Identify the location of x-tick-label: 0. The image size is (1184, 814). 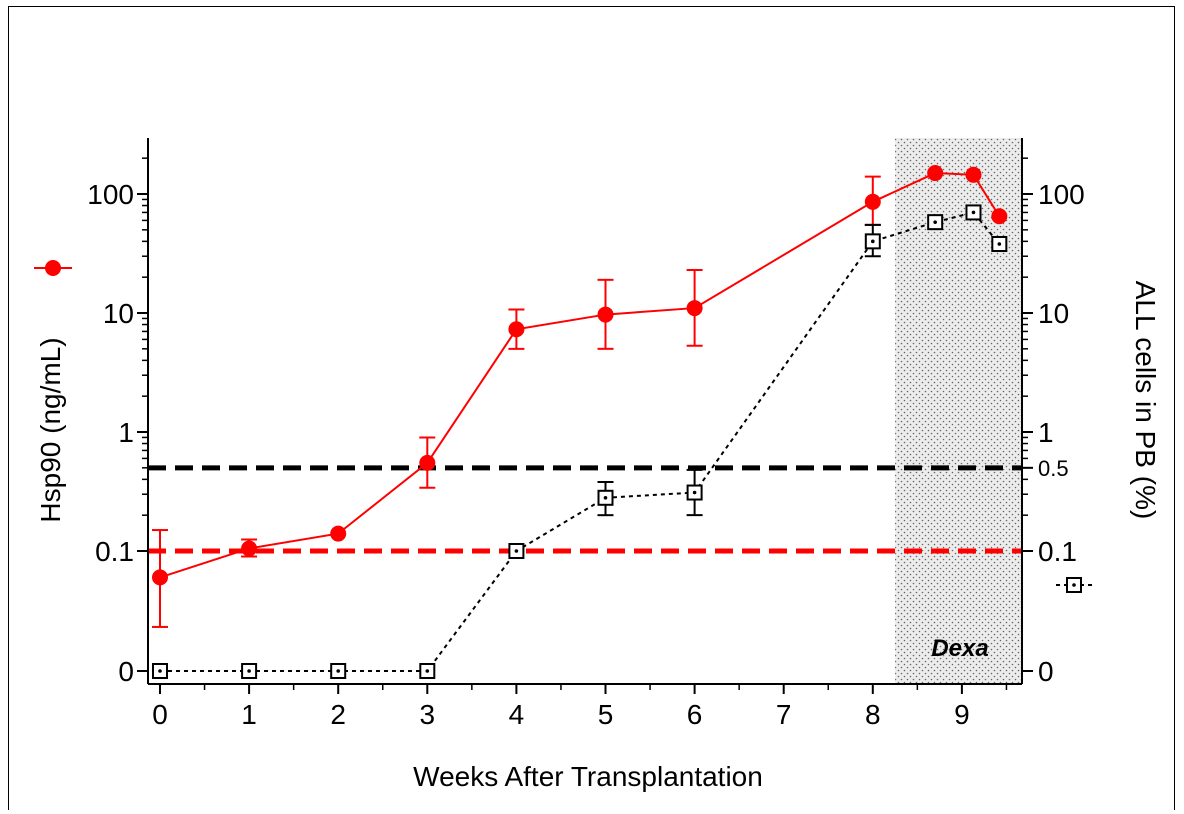
(160, 714).